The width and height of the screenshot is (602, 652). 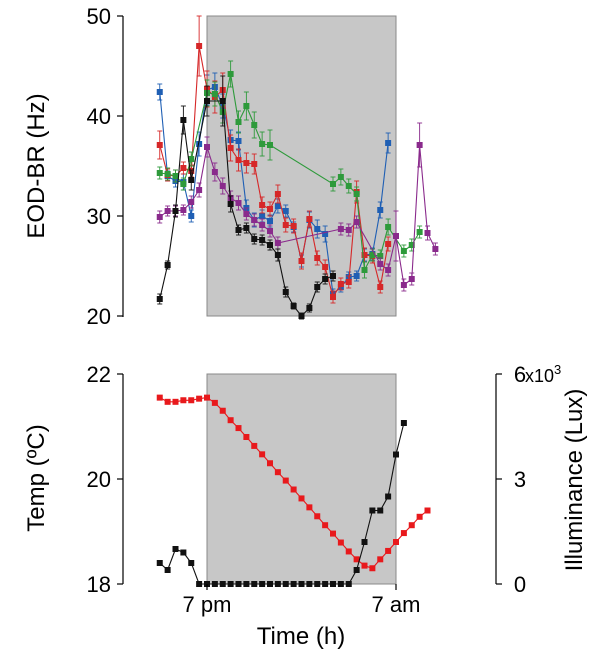 I want to click on x-tick-label: 7 am, so click(x=396, y=604).